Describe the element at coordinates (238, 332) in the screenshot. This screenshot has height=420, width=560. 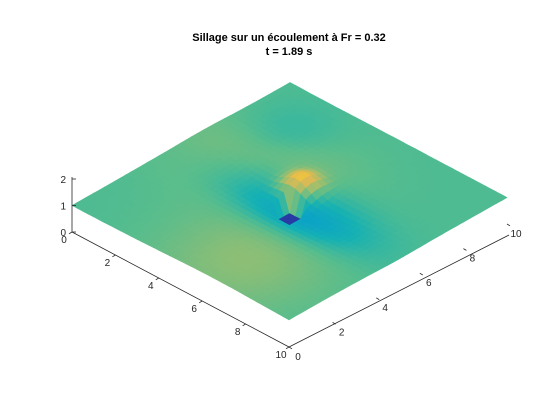
I see `x-tick-label: 8` at that location.